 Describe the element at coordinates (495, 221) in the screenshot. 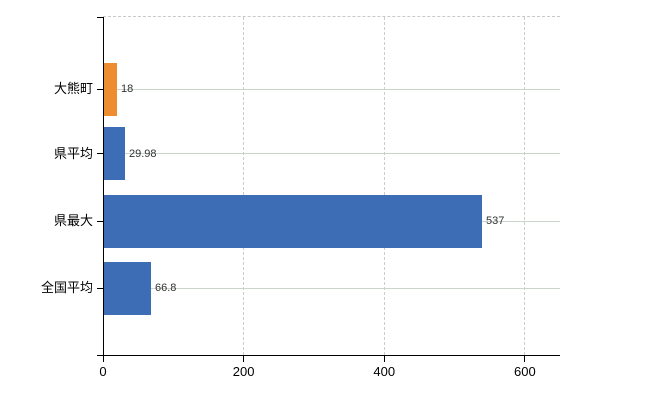

I see `bar-value-label: 537` at that location.